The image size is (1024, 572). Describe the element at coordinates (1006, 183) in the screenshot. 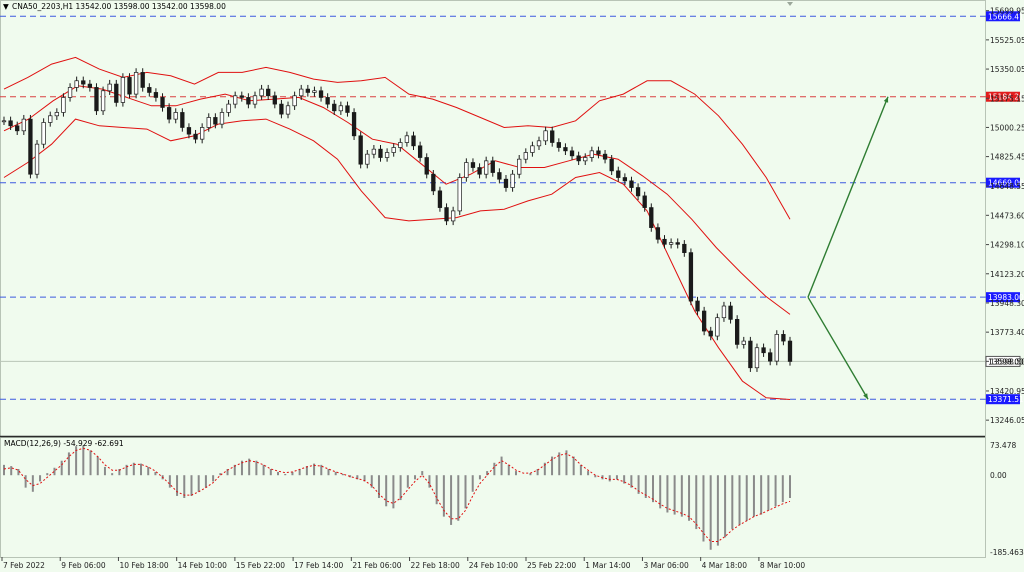

I see `level-badge-label: 14669.06` at that location.